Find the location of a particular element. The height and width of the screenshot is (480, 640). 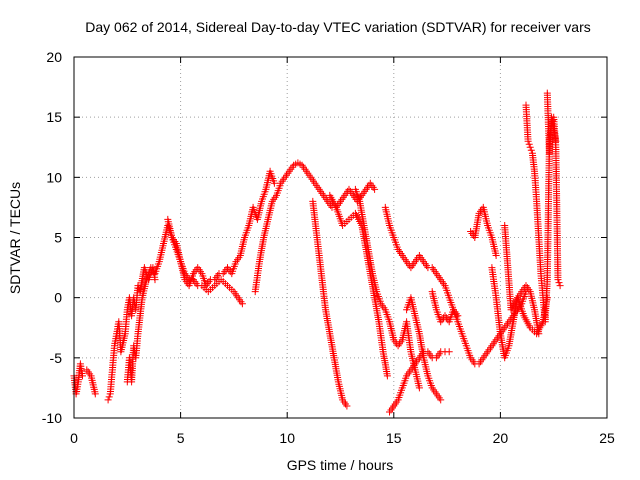

y-tick-label: 10 is located at coordinates (54, 177).